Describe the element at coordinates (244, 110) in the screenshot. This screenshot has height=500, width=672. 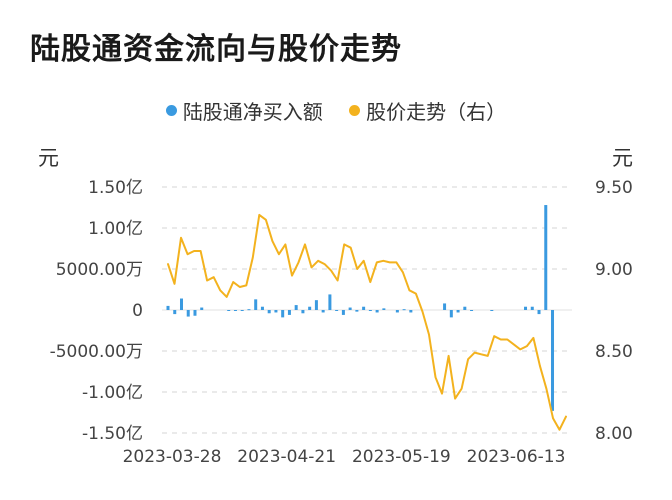
I see `legend-item-bars: 陆股通净买入额` at that location.